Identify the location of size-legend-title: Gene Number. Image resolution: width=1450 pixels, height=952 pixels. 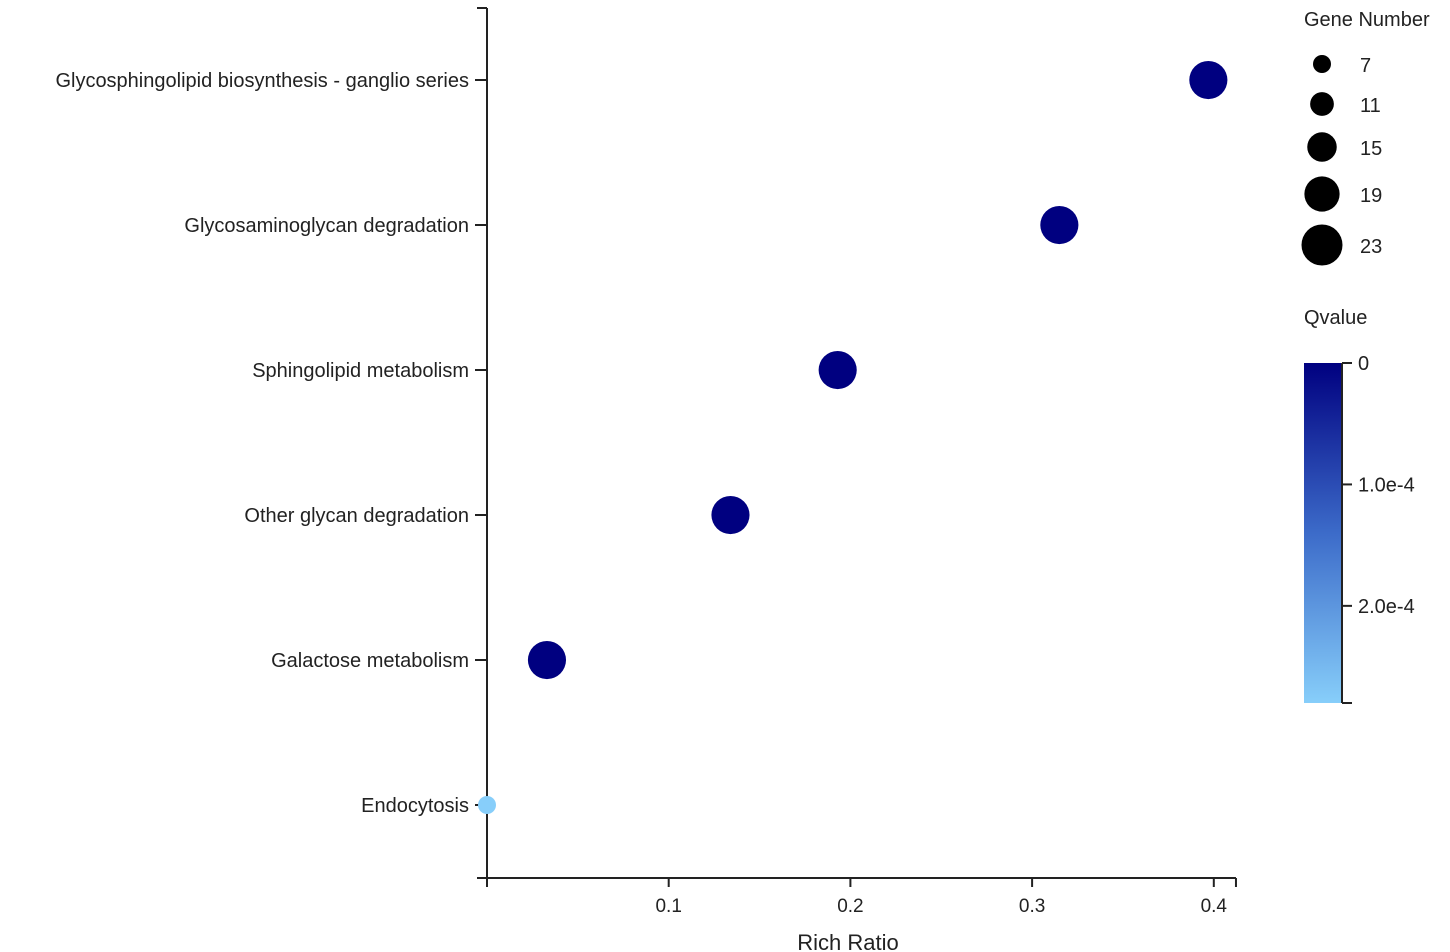
(1367, 20).